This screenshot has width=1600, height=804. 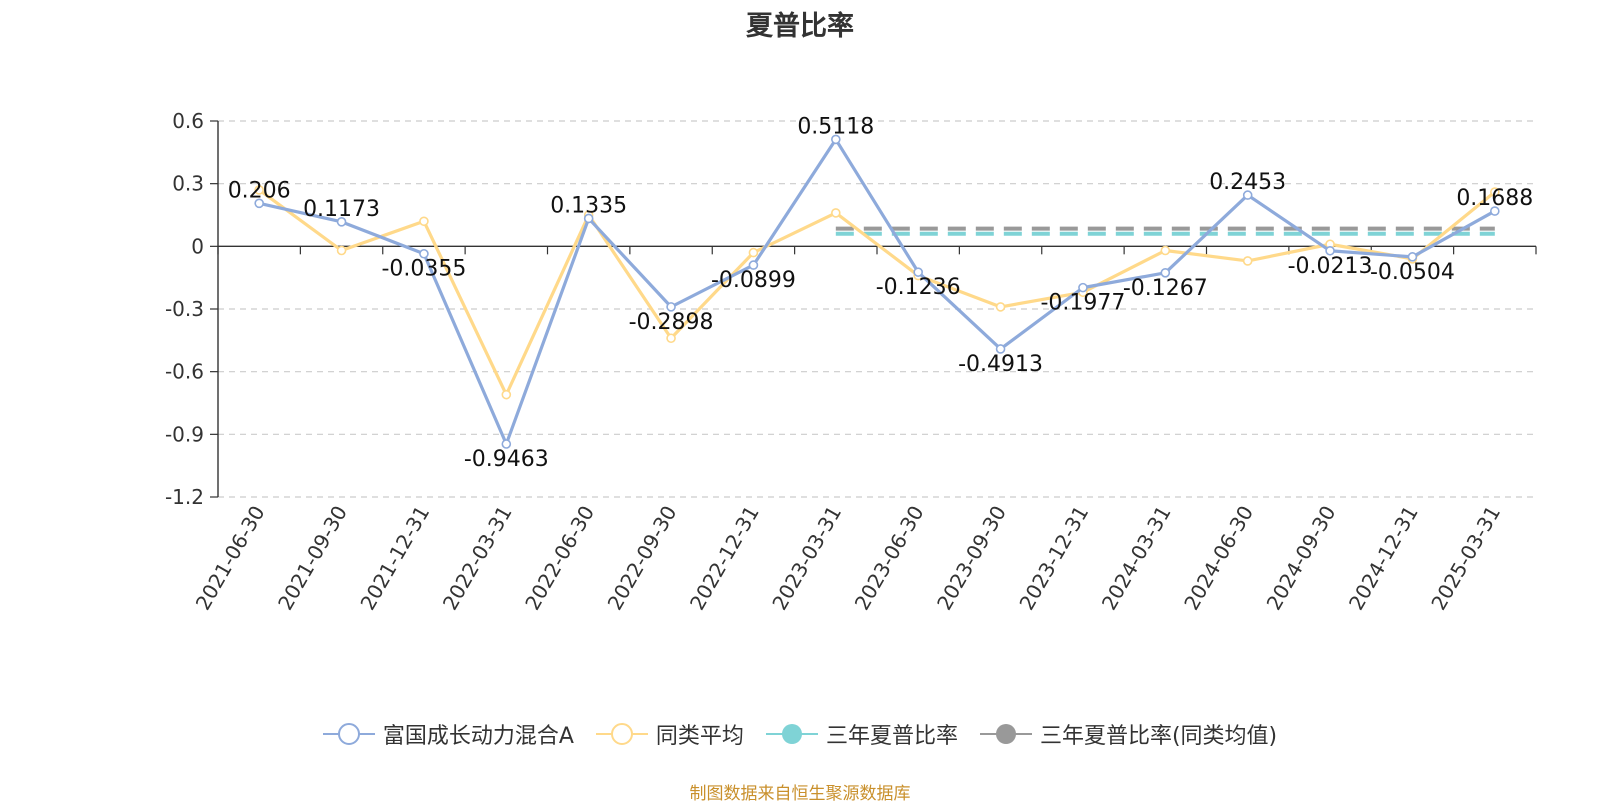 I want to click on data-label: 0.1173, so click(x=341, y=209).